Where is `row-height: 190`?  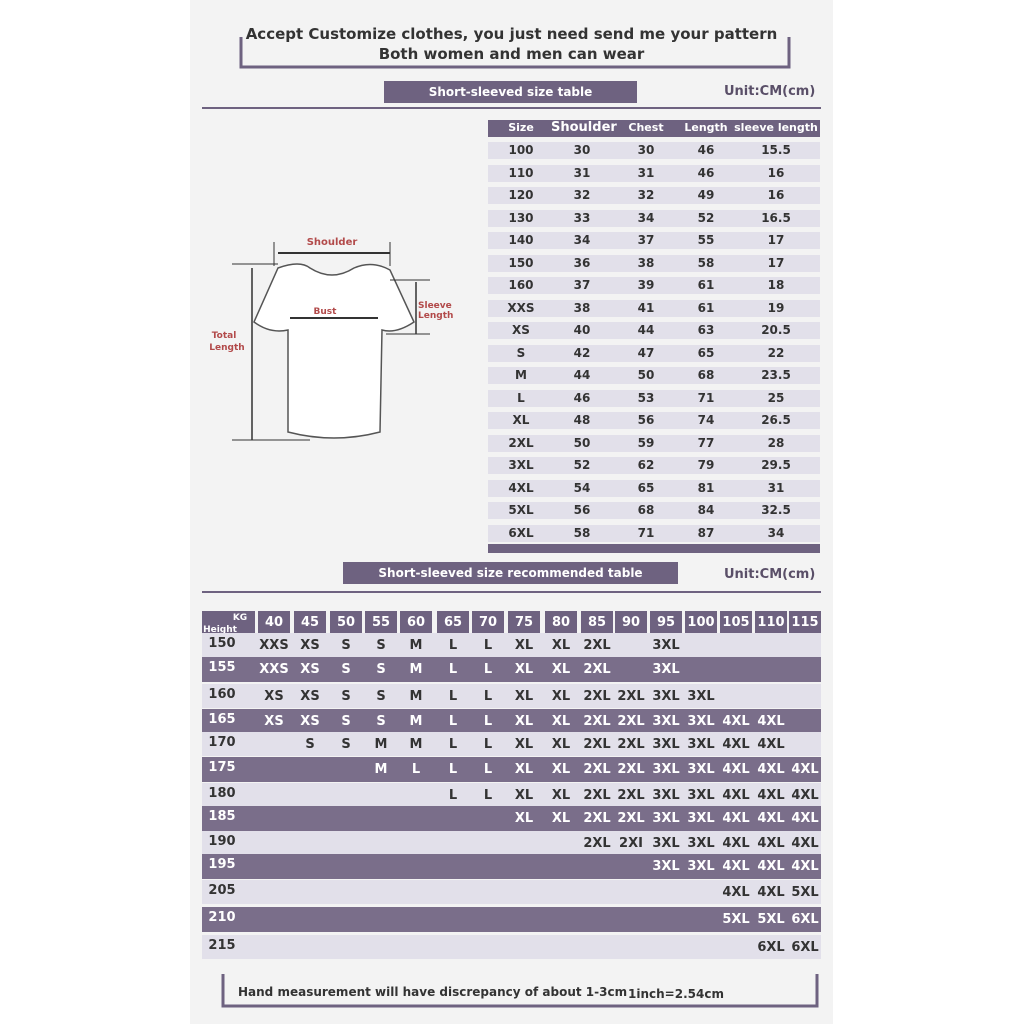 row-height: 190 is located at coordinates (222, 841).